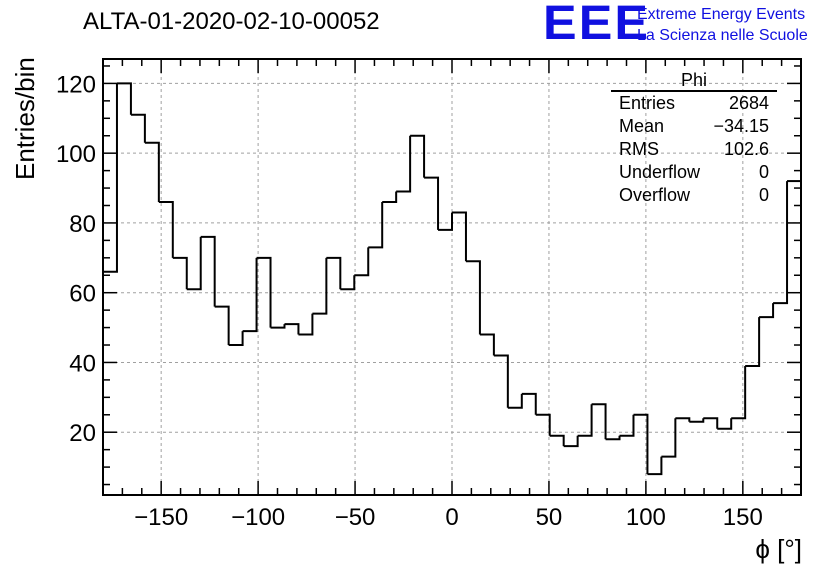  What do you see at coordinates (746, 149) in the screenshot?
I see `stats-value: 102.6` at bounding box center [746, 149].